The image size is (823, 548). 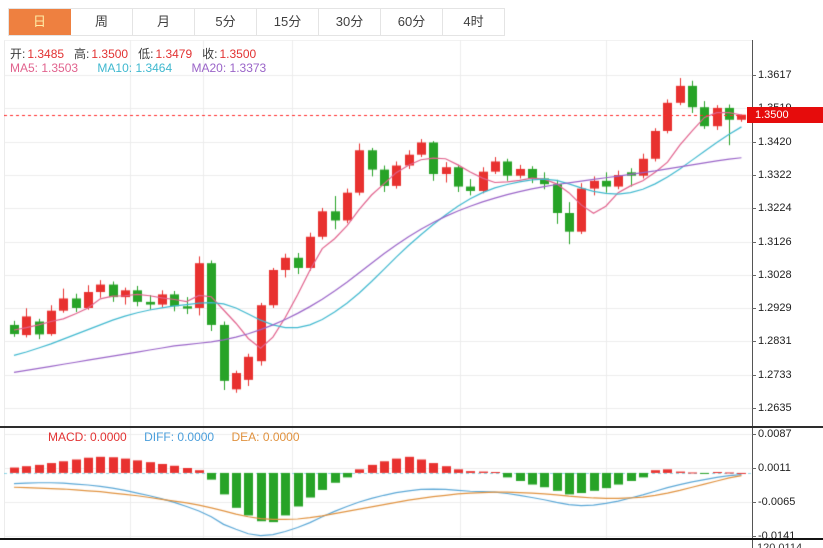 I want to click on macd-readout: MACD: 0.0000 DIFF: 0.0000 DEA: 0.0000, so click(x=181, y=437).